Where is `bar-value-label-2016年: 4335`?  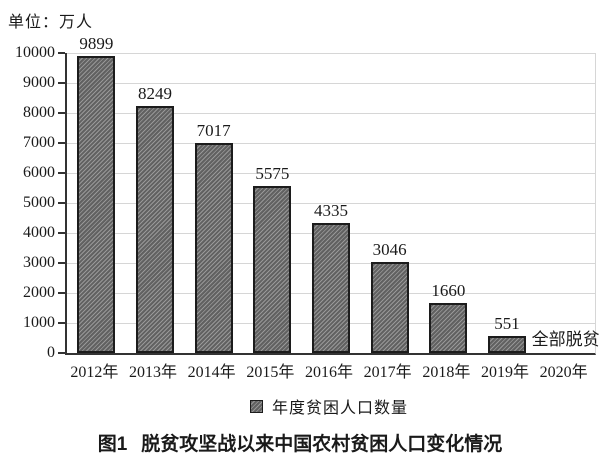 bar-value-label-2016年: 4335 is located at coordinates (331, 210).